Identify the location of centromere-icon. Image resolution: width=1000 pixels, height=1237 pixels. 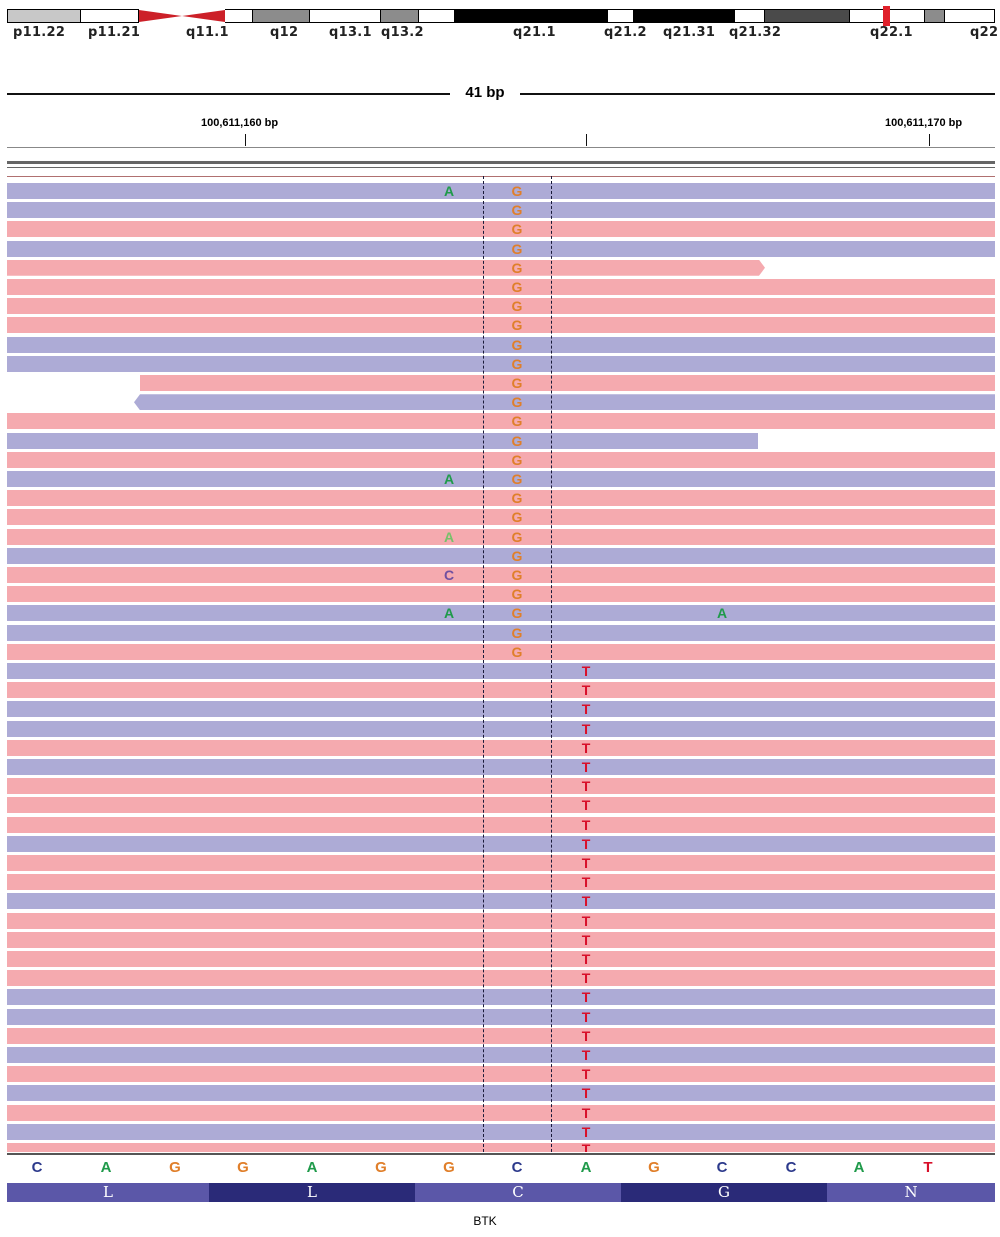
(182, 16).